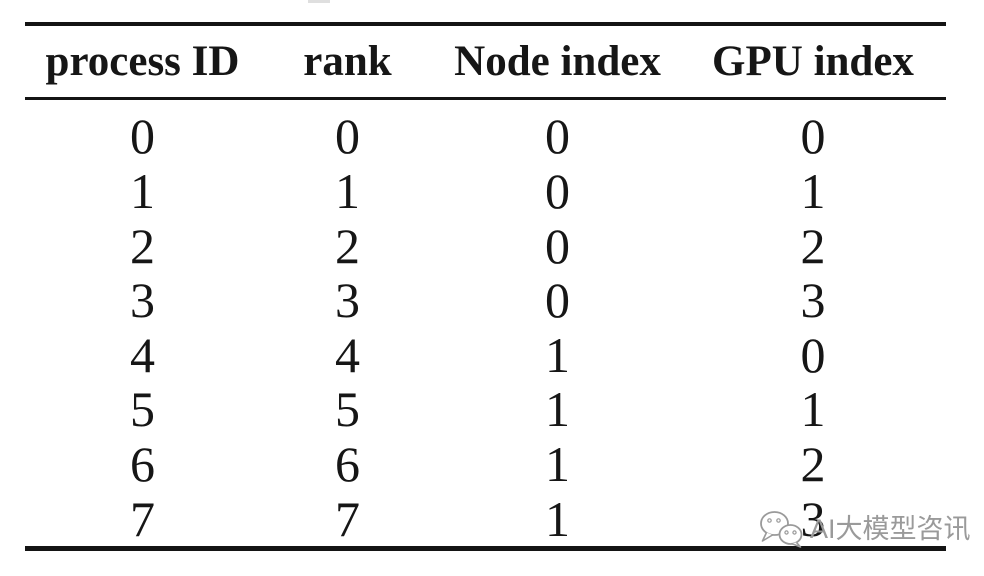 The height and width of the screenshot is (576, 984). What do you see at coordinates (485, 518) in the screenshot?
I see `table-row: 7 7 1 3` at bounding box center [485, 518].